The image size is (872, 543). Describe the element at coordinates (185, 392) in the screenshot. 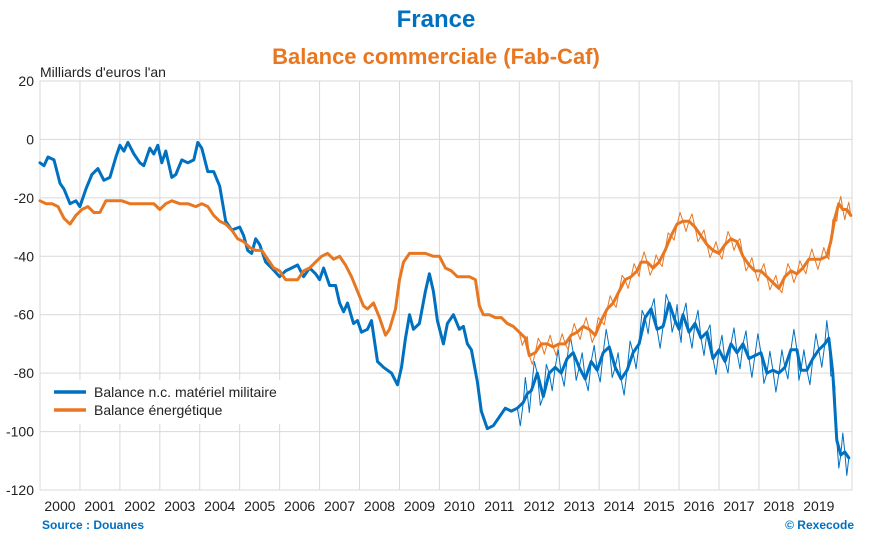

I see `legend-label-blue: Balance n.c. matériel militaire` at that location.